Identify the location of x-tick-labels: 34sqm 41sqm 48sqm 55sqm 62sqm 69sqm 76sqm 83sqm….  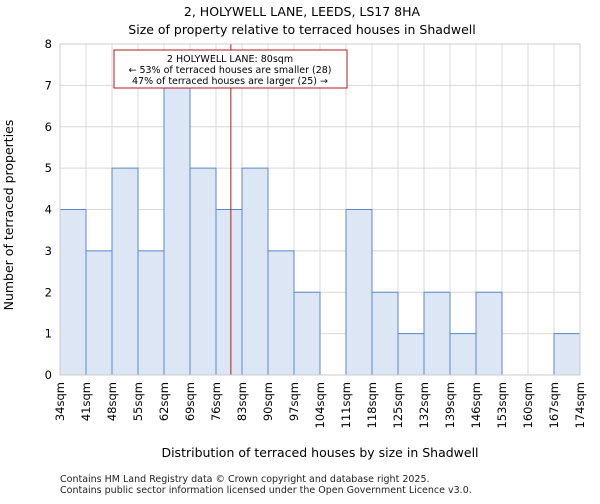
(320, 405).